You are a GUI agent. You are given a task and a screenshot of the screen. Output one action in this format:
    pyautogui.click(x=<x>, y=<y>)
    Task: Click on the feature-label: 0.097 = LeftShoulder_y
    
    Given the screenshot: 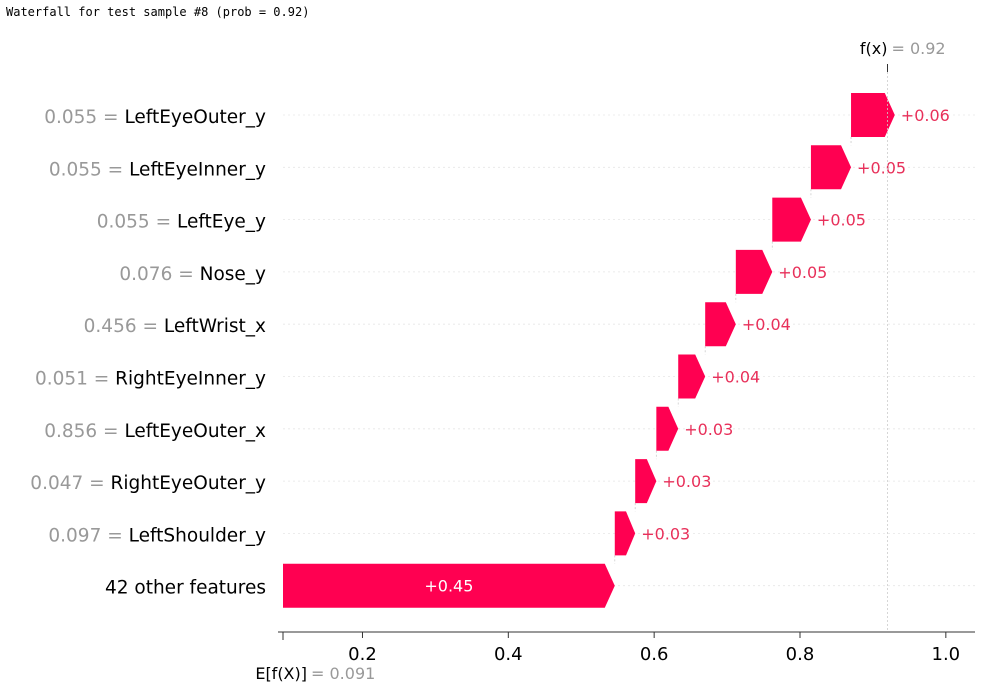 What is the action you would take?
    pyautogui.click(x=157, y=535)
    